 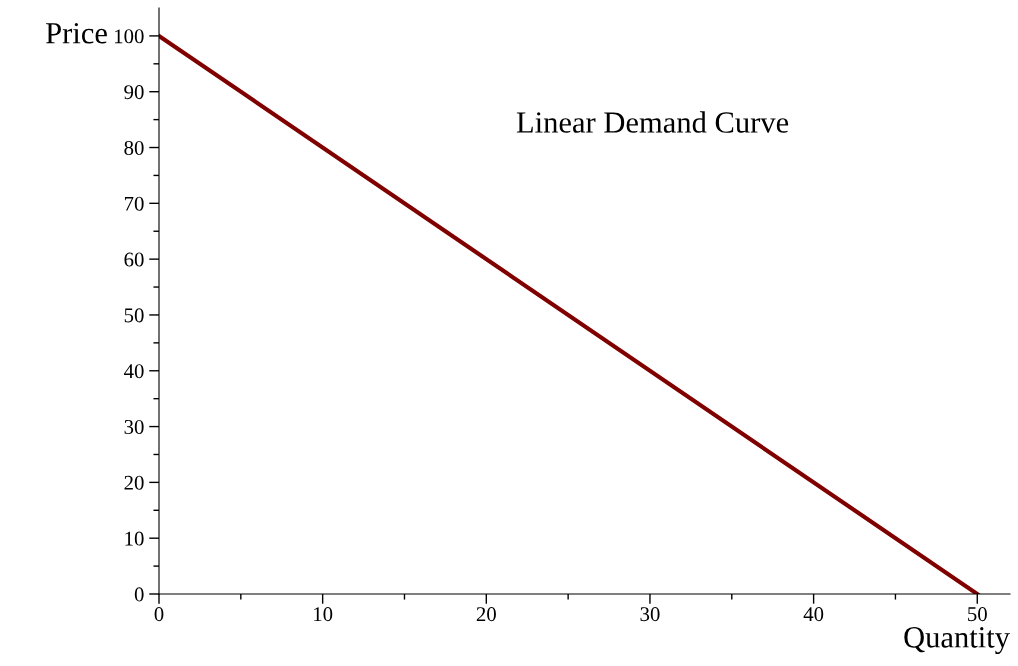 What do you see at coordinates (134, 538) in the screenshot?
I see `y-tick-label: 10` at bounding box center [134, 538].